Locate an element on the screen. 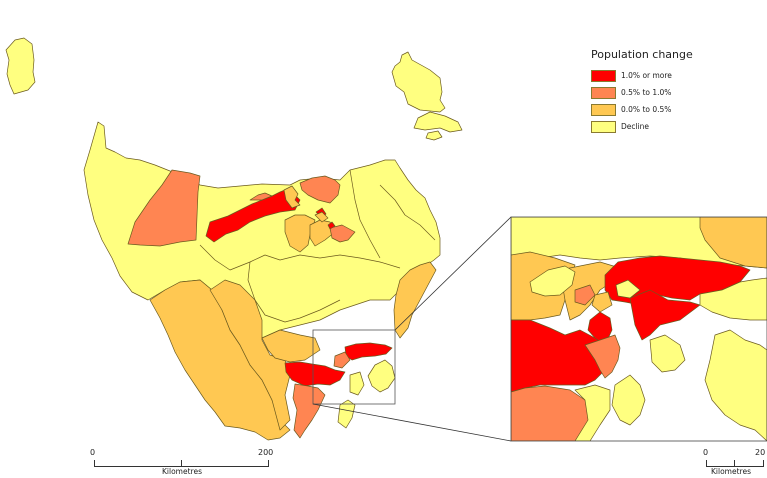 The width and height of the screenshot is (767, 478). region-small-island is located at coordinates (434, 135).